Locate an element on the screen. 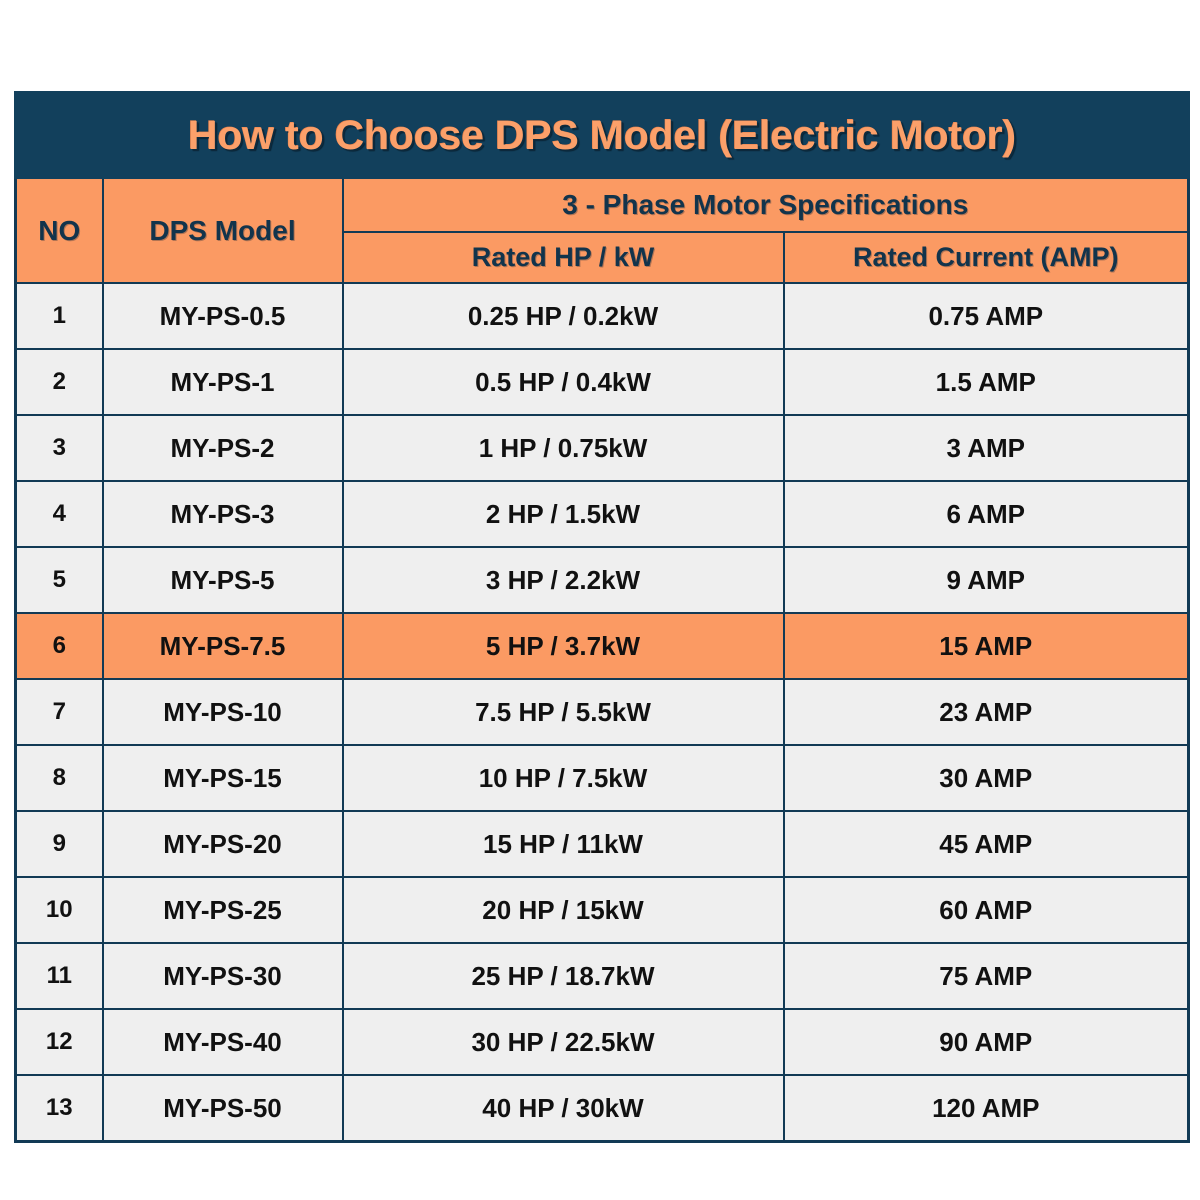  cell-no: 9 is located at coordinates (59, 844).